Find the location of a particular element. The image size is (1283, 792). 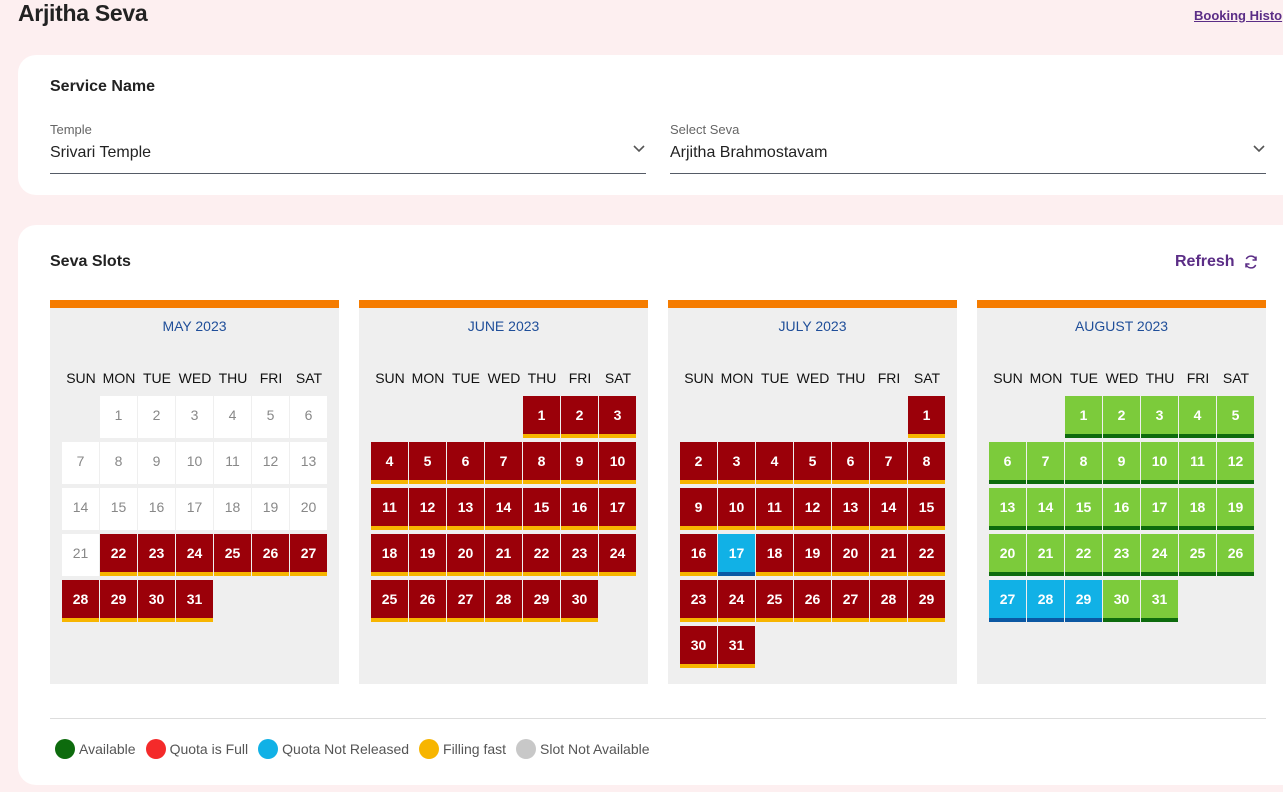

refresh-button: Refresh is located at coordinates (1217, 262).